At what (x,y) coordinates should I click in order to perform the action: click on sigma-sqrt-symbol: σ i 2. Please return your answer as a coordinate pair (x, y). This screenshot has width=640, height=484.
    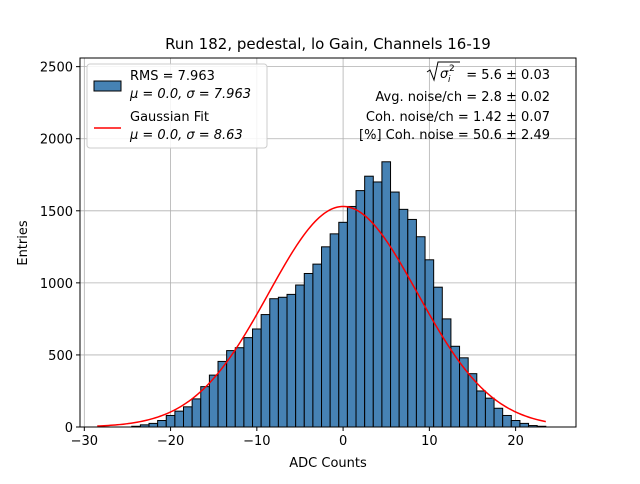
    Looking at the image, I should click on (443, 73).